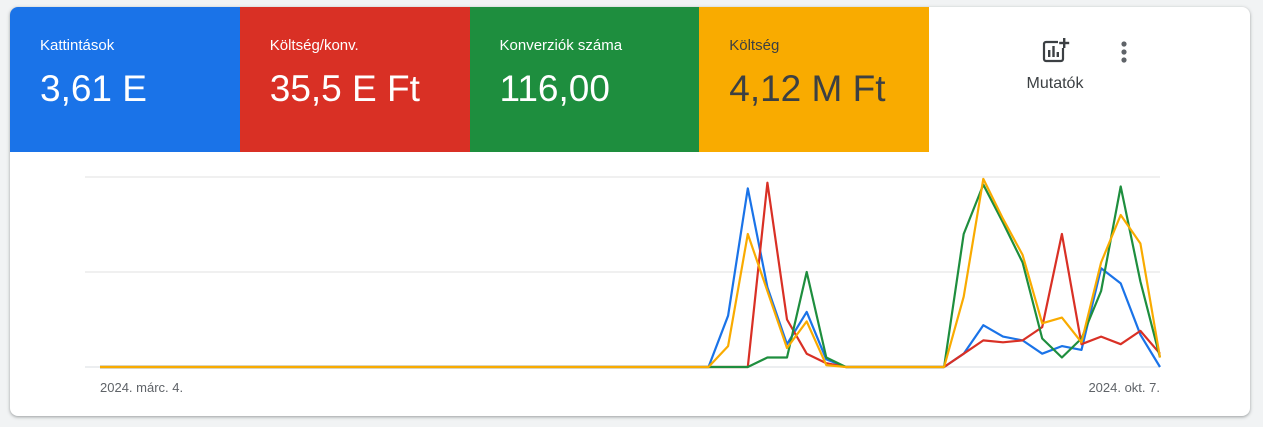 The image size is (1263, 427). What do you see at coordinates (314, 45) in the screenshot?
I see `metric-label: Költség/konv.` at bounding box center [314, 45].